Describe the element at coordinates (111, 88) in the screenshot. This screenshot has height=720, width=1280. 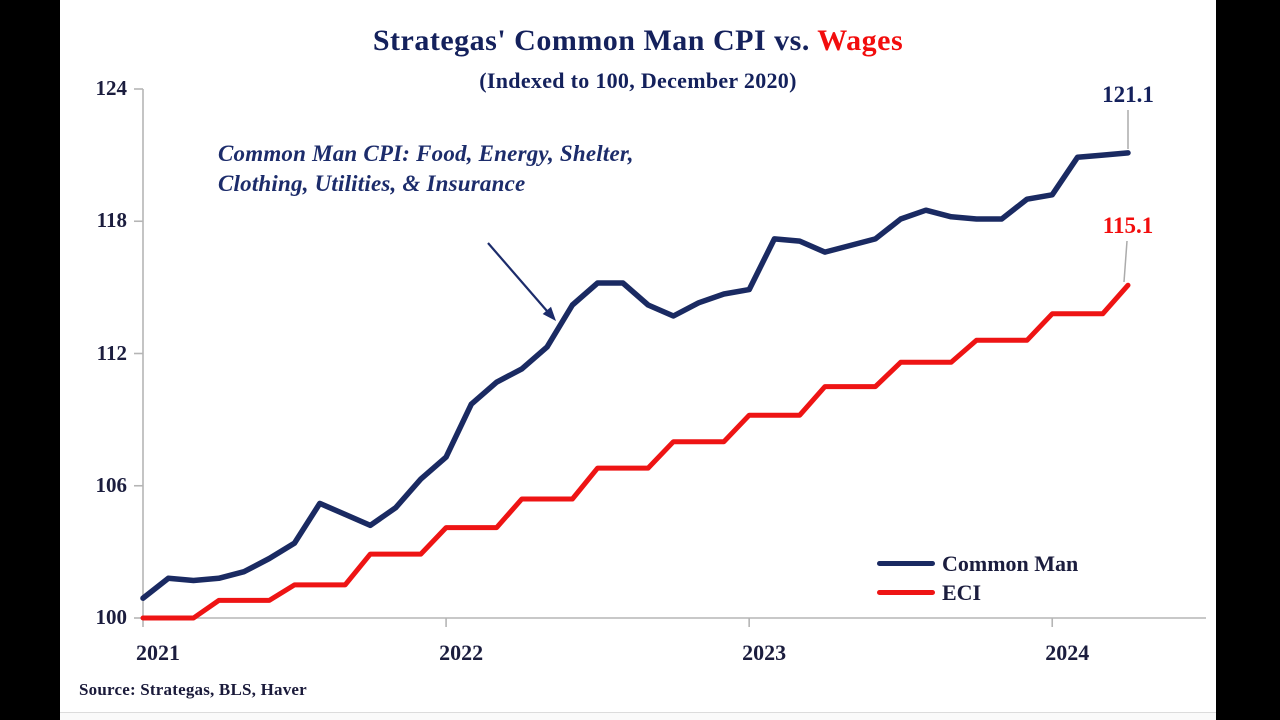
I see `y-tick-label: 124` at that location.